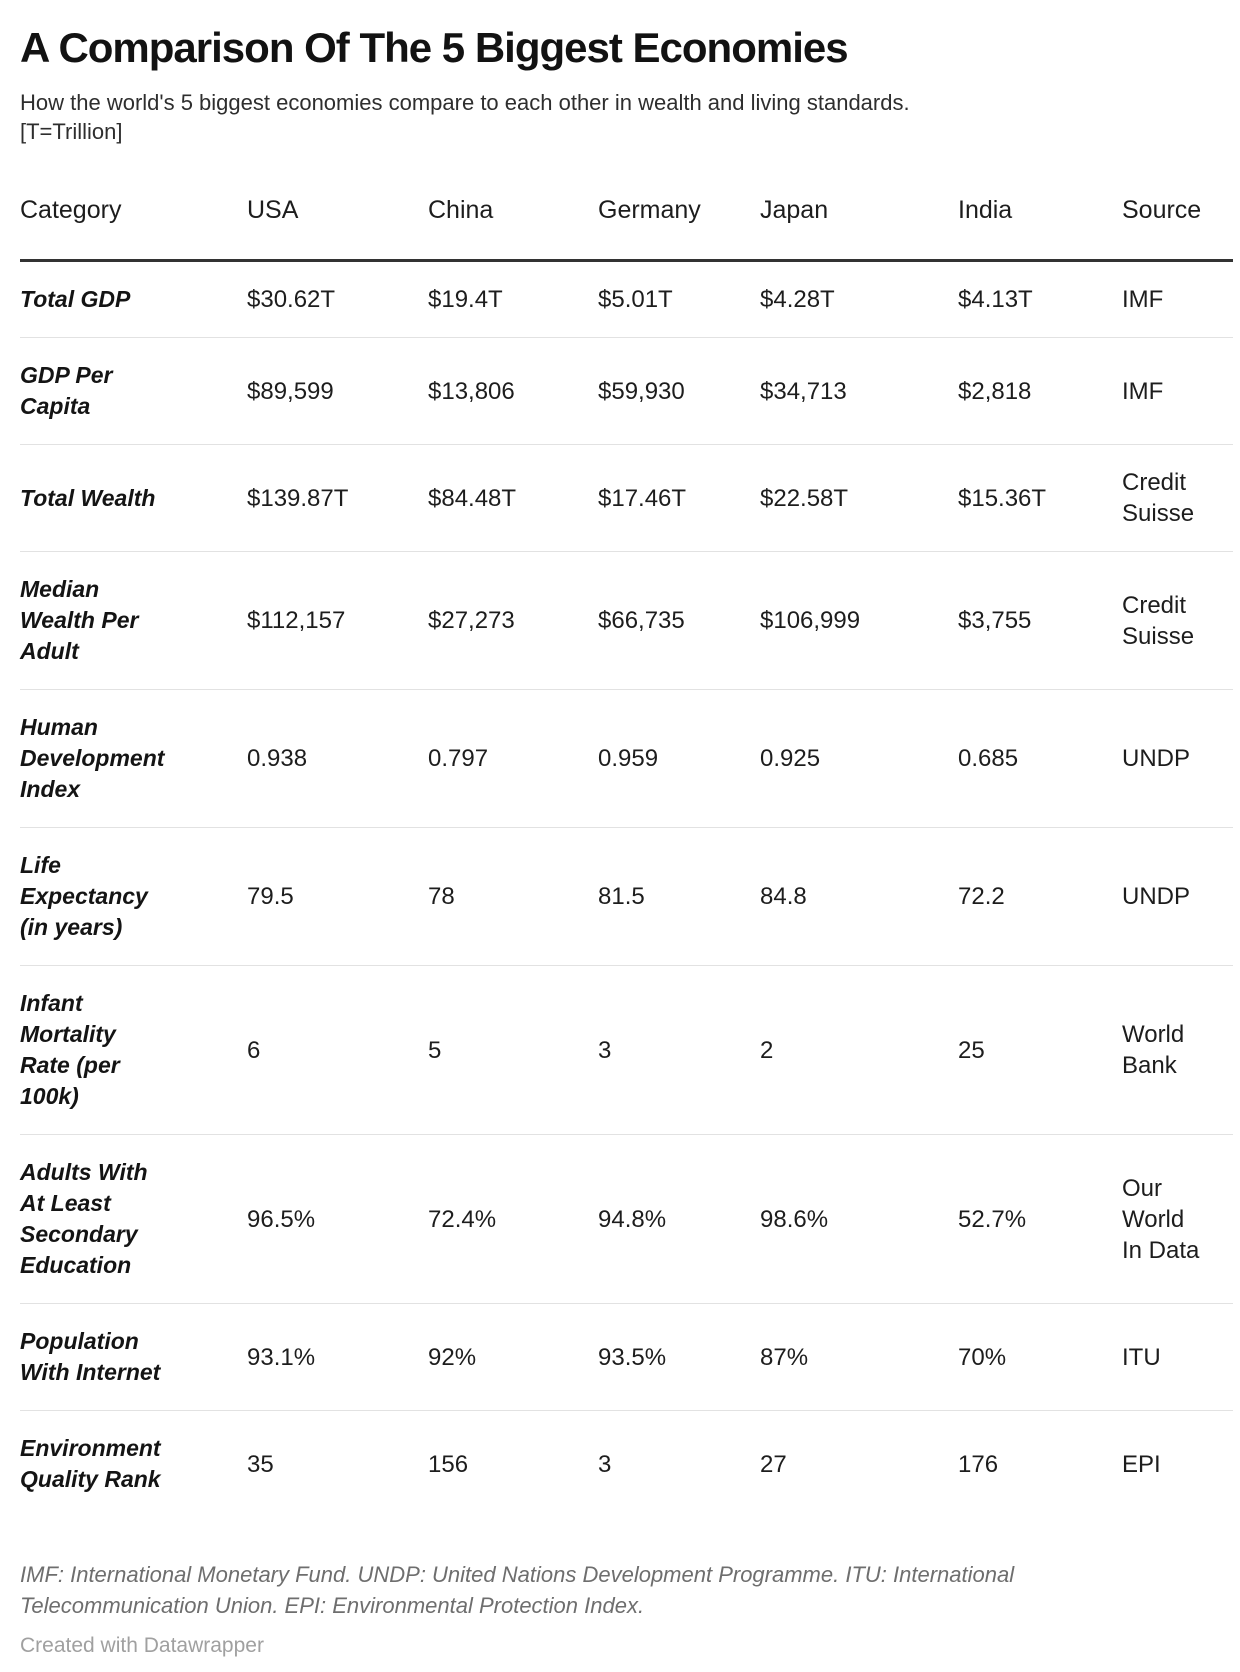 The width and height of the screenshot is (1240, 1672). What do you see at coordinates (337, 229) in the screenshot?
I see `column-header-usa: USA` at bounding box center [337, 229].